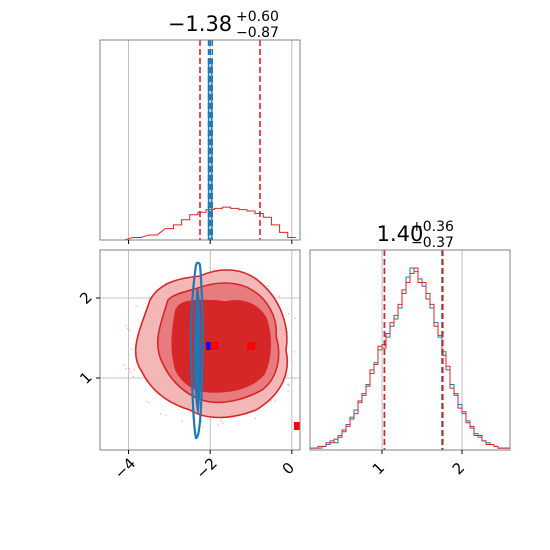 The image size is (550, 550). I want to click on title-value: −1.38, so click(200, 24).